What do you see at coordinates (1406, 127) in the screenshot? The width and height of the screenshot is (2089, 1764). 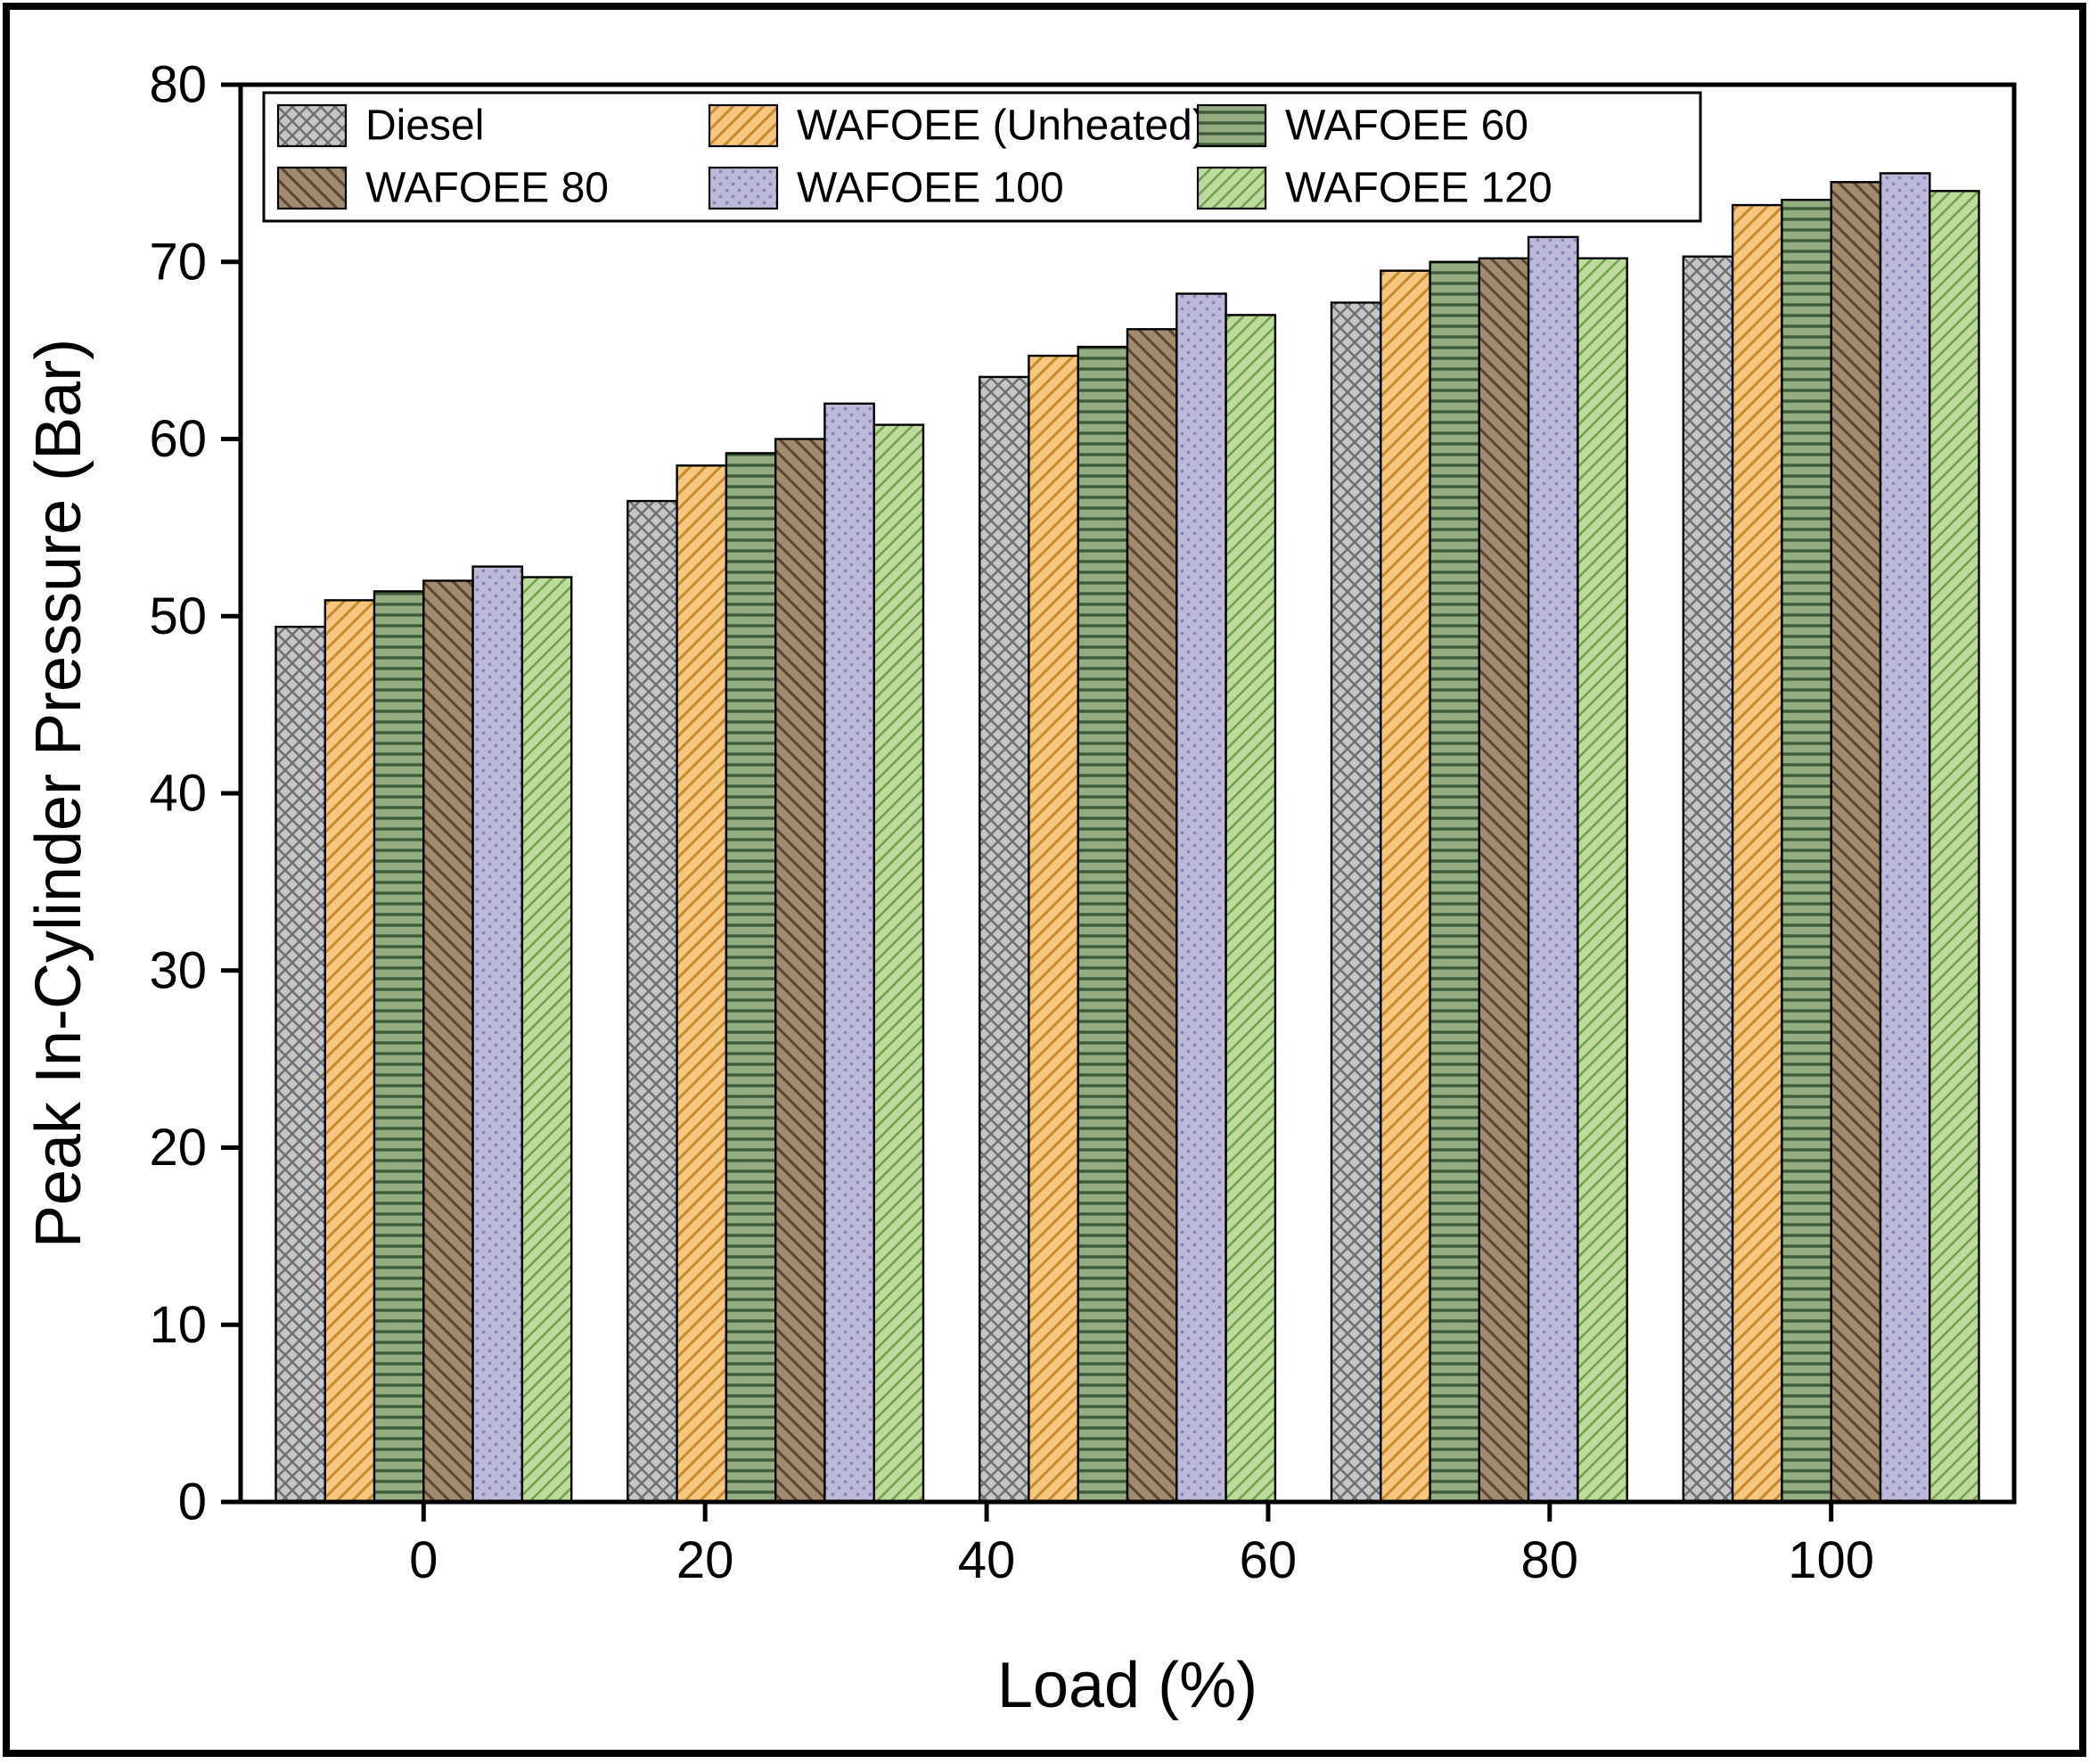 I see `legend-label: WAFOEE 60` at bounding box center [1406, 127].